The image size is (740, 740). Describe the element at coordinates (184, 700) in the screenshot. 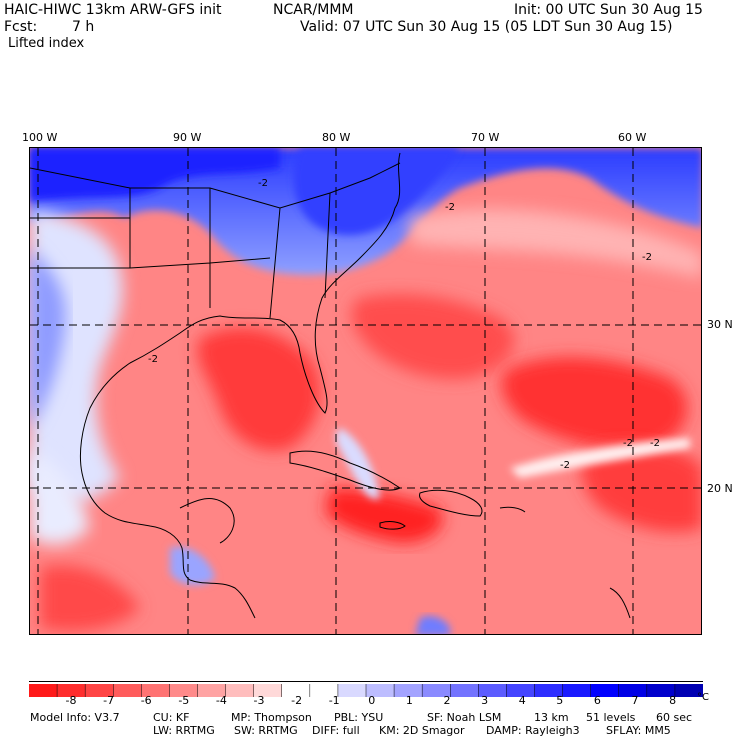

I see `colorbar-tick-label: -5` at that location.